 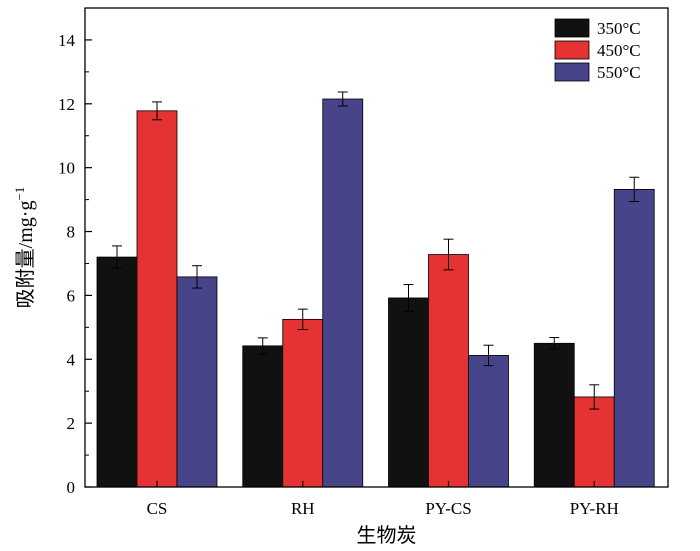 I want to click on y-tick-label: 0, so click(x=71, y=487).